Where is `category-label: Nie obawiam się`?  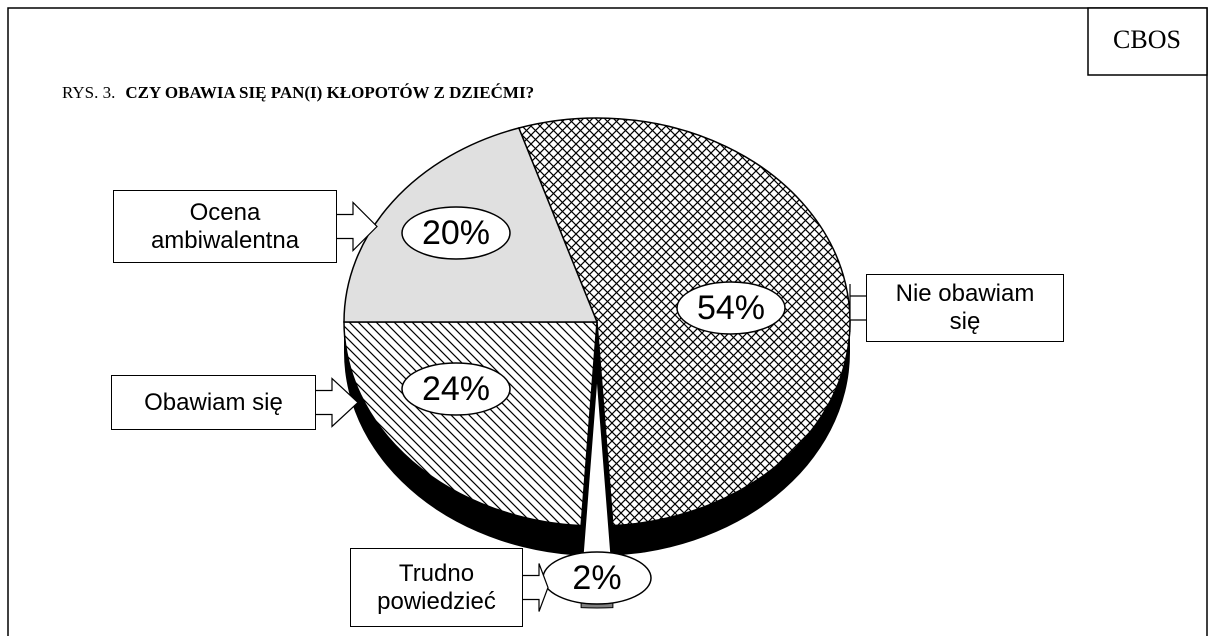
category-label: Nie obawiam się is located at coordinates (965, 308).